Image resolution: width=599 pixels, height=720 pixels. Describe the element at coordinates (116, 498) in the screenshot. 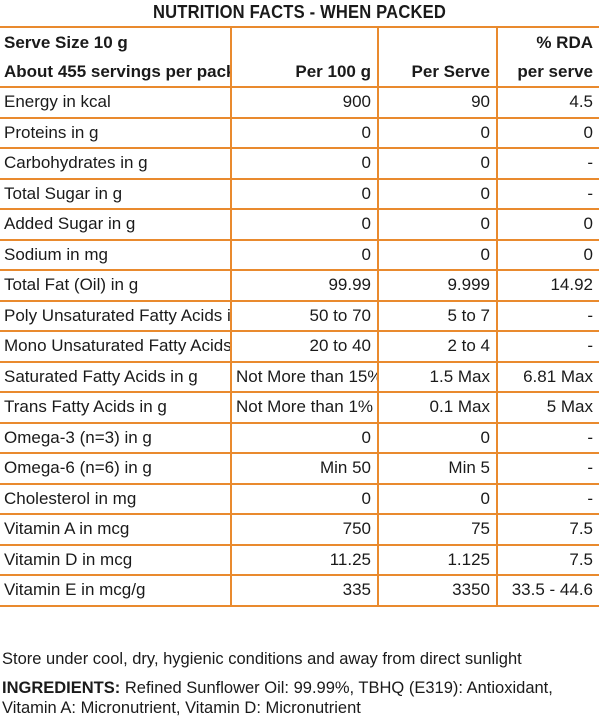

I see `nutrient-name: Cholesterol in mg` at that location.